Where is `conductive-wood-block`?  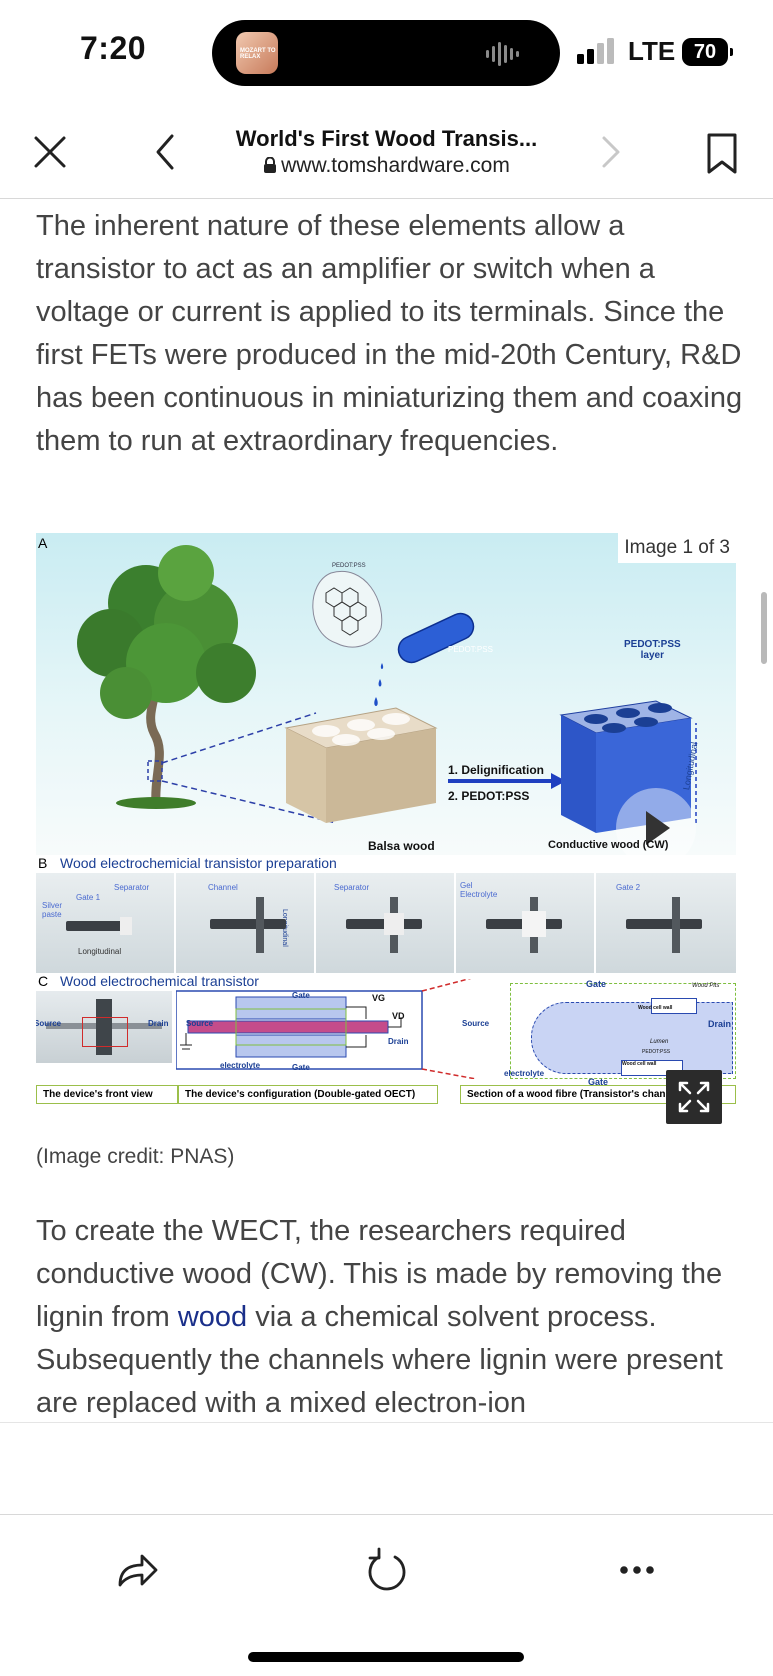 conductive-wood-block is located at coordinates (626, 766).